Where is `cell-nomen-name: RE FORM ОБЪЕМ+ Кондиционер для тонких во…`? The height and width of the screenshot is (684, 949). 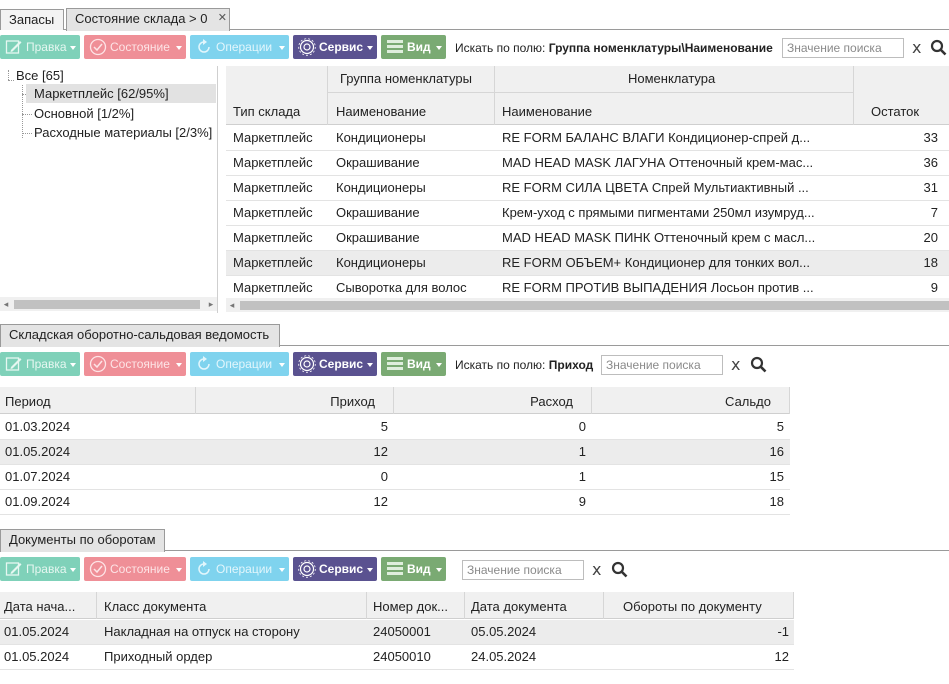
cell-nomen-name: RE FORM ОБЪЕМ+ Кондиционер для тонких во… is located at coordinates (656, 262).